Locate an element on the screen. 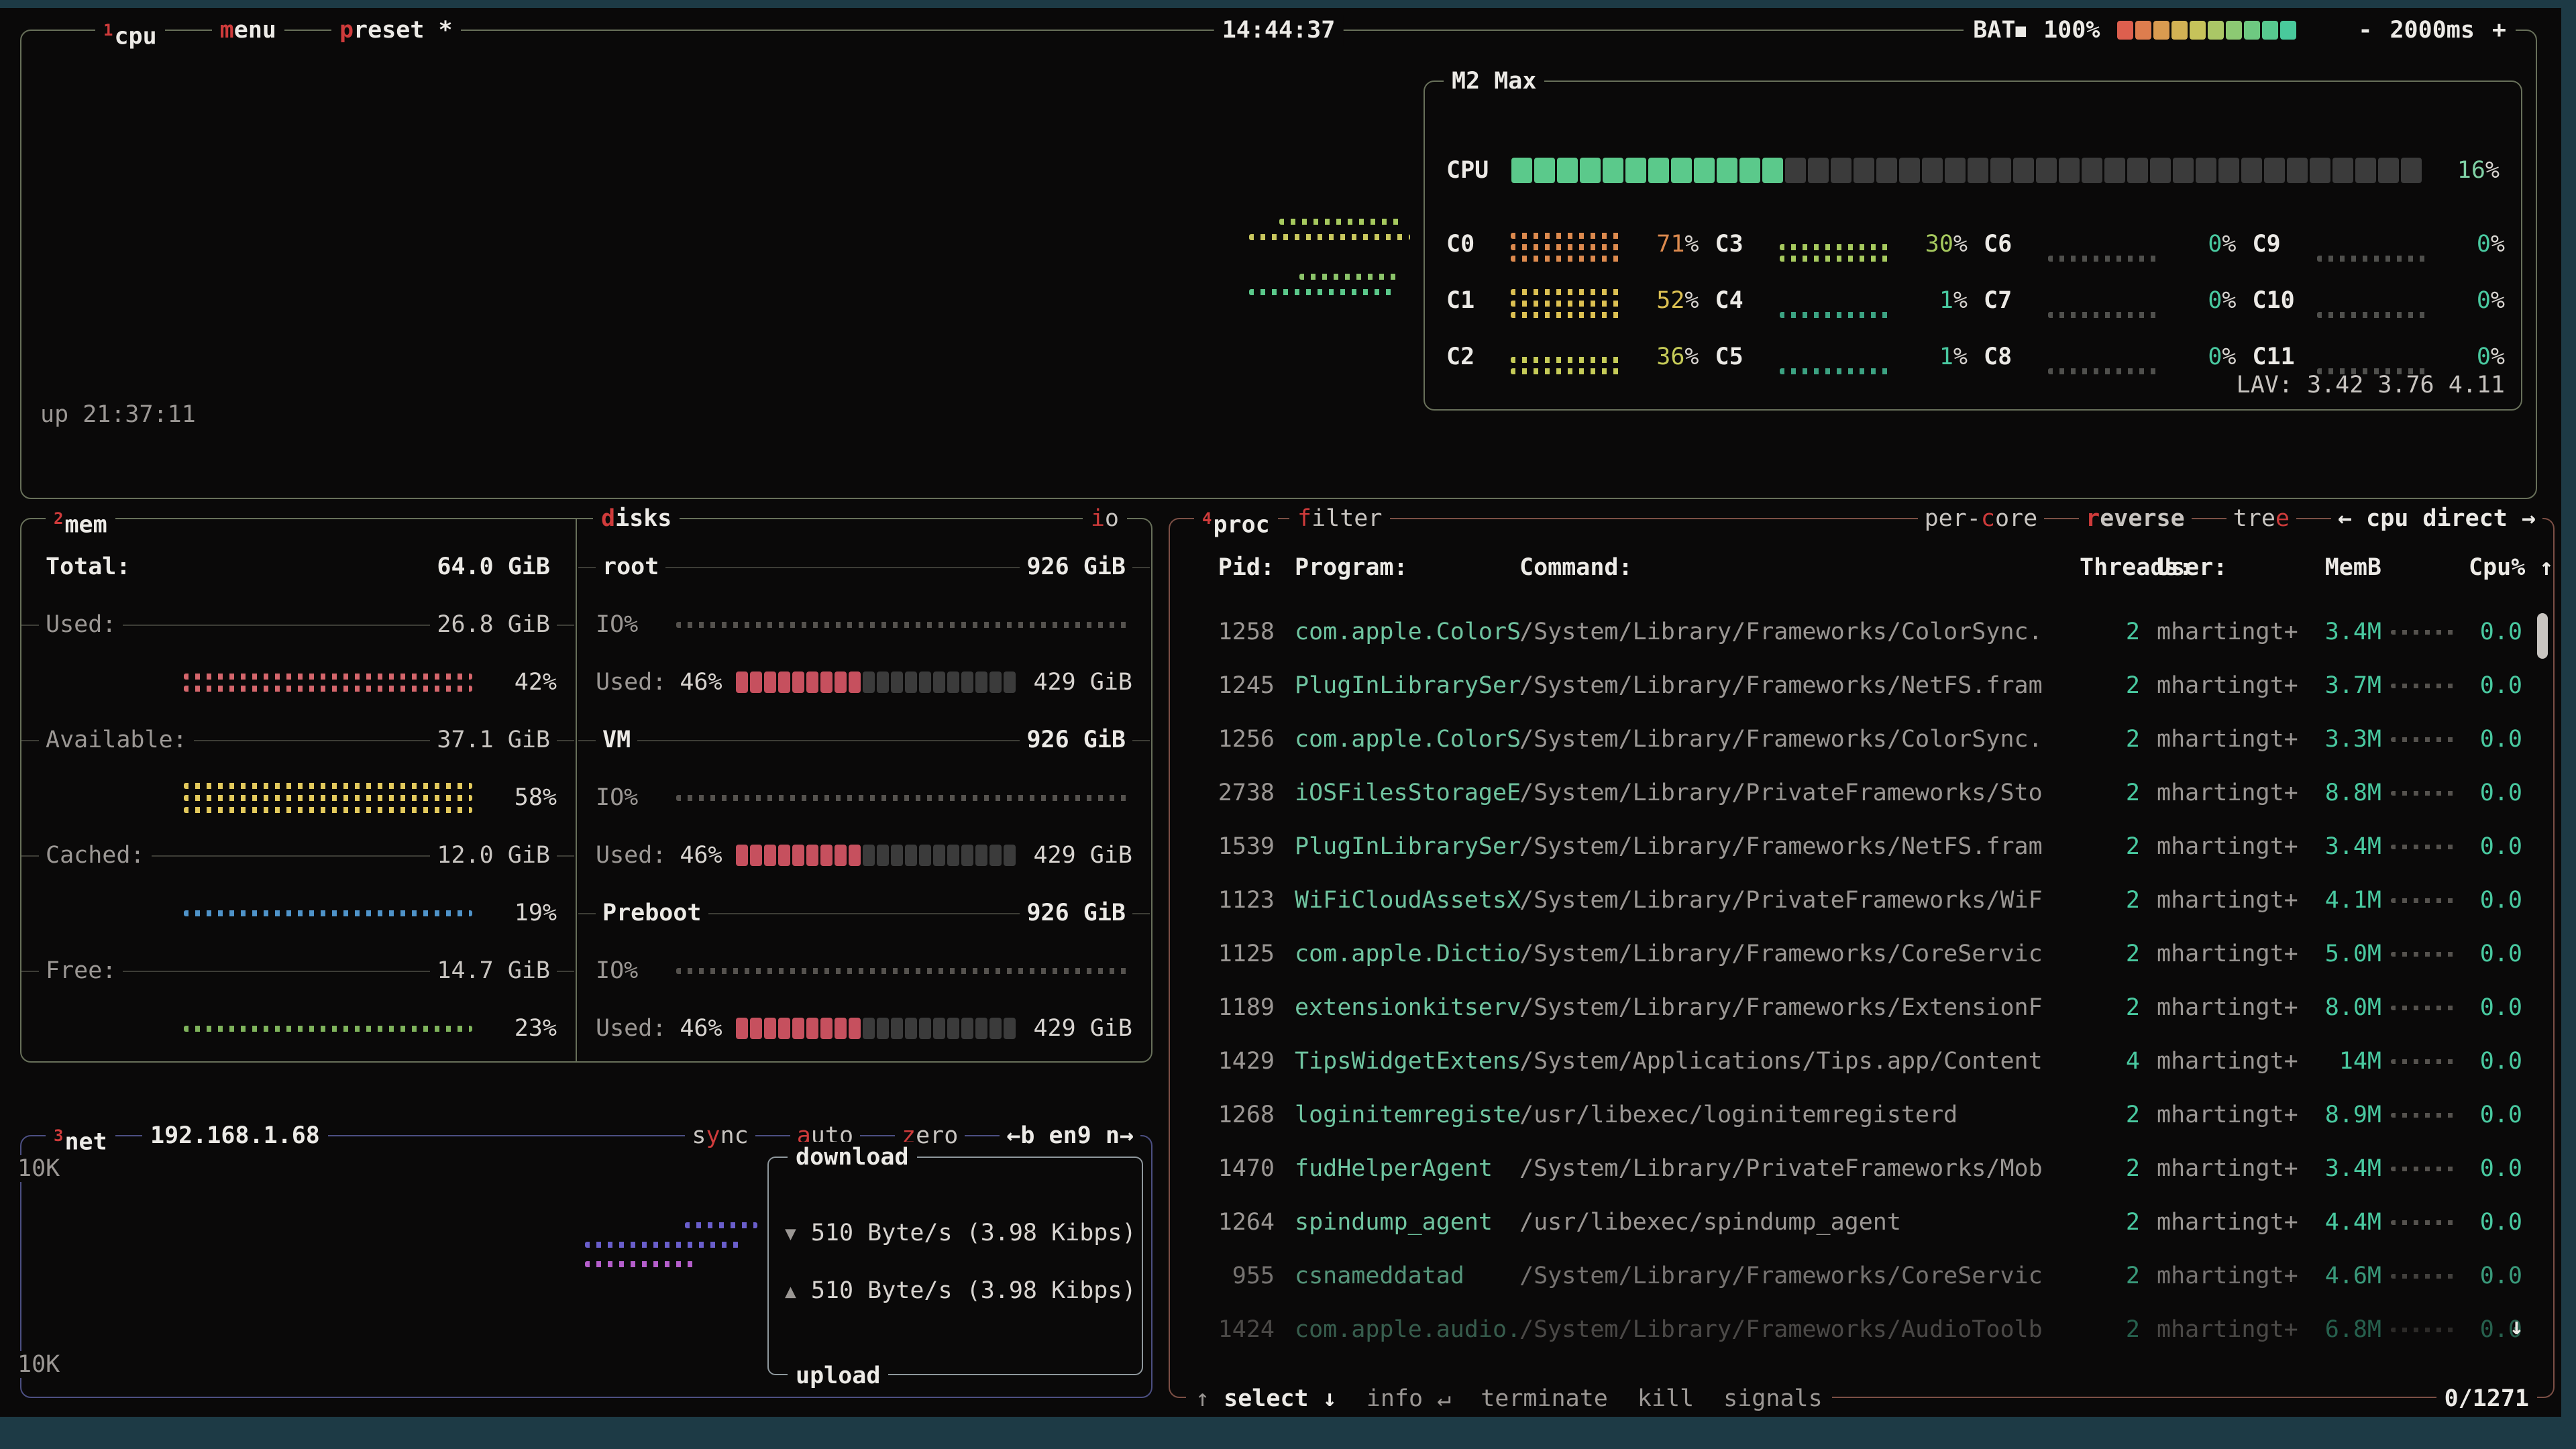 This screenshot has height=1449, width=2576. process-command: /System/Library/Frameworks/NetFS.fram is located at coordinates (1781, 685).